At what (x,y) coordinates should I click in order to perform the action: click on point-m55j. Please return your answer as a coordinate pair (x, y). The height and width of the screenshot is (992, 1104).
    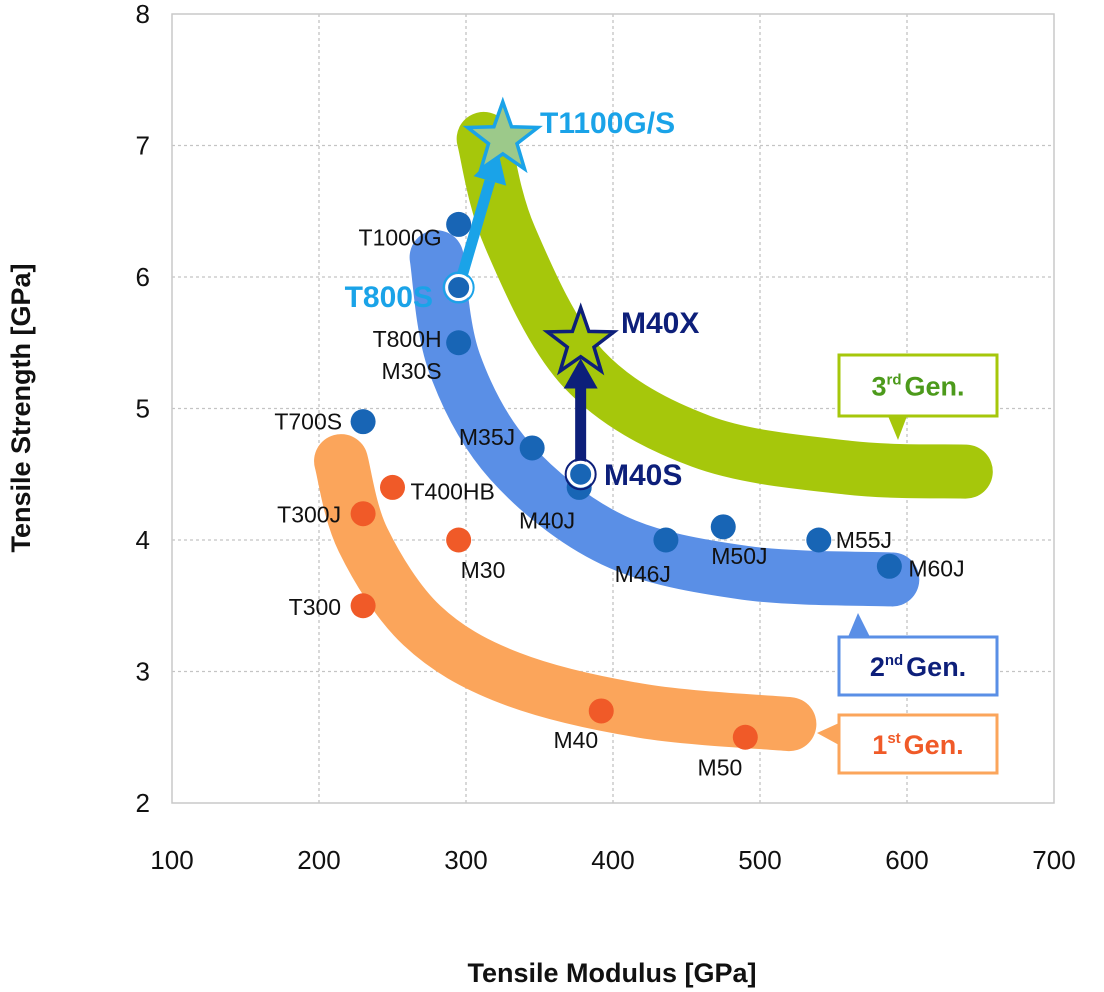
    Looking at the image, I should click on (819, 540).